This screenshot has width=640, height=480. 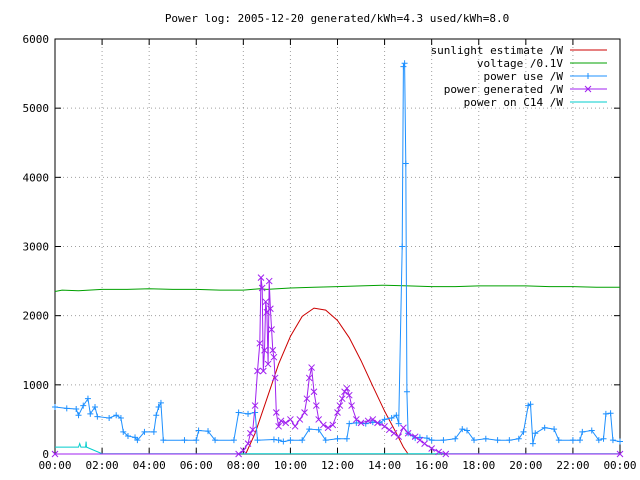 I want to click on x-tick-label: 00:00, so click(x=54, y=465).